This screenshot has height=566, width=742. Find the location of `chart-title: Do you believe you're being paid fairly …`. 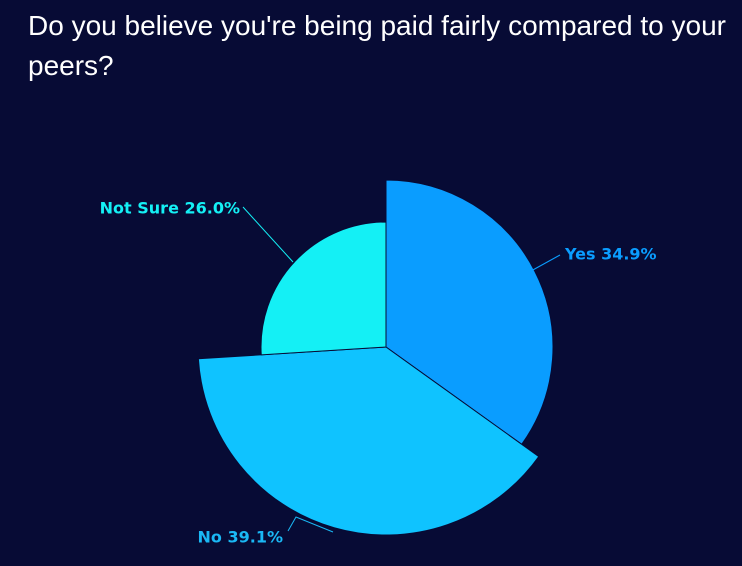

chart-title: Do you believe you're being paid fairly … is located at coordinates (377, 45).